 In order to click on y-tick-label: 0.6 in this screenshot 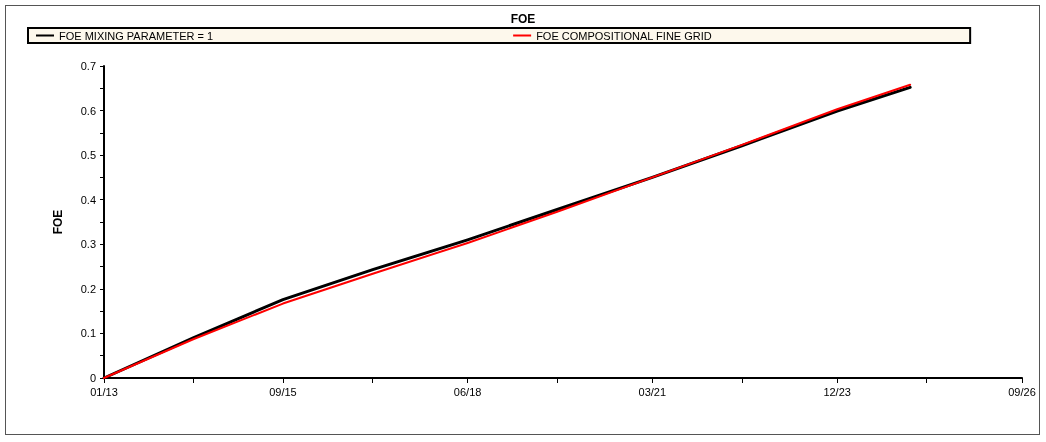, I will do `click(88, 110)`.